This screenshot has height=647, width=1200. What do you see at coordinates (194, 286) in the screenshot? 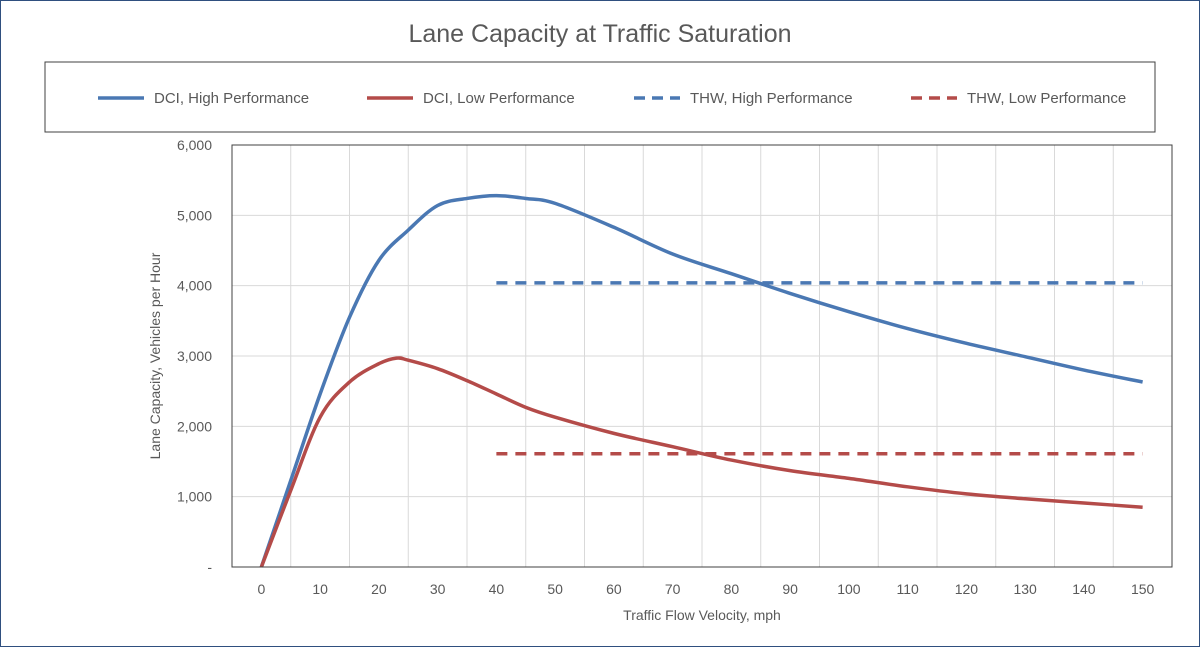
I see `y-tick-label: 4,000` at bounding box center [194, 286].